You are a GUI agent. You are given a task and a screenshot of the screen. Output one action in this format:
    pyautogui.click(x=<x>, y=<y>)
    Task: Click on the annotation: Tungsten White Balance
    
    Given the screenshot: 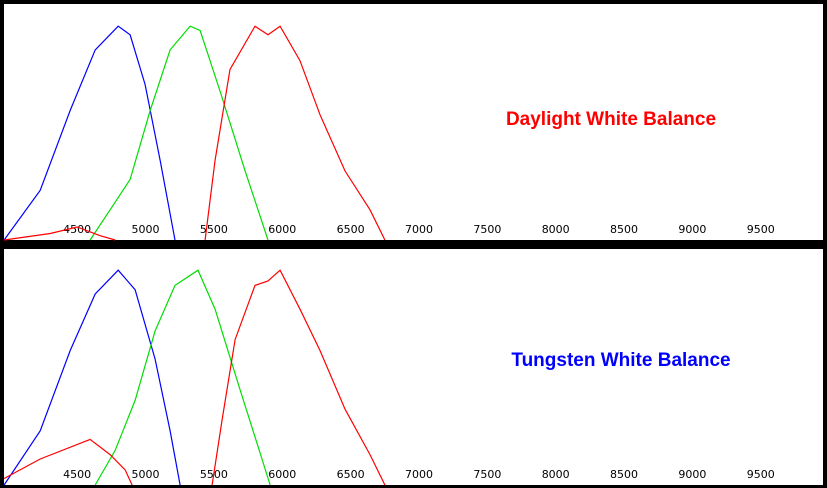 What is the action you would take?
    pyautogui.click(x=620, y=360)
    